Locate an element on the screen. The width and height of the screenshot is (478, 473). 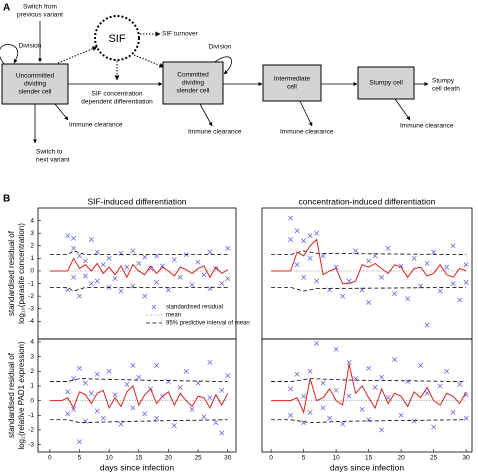
label: Division is located at coordinates (30, 46).